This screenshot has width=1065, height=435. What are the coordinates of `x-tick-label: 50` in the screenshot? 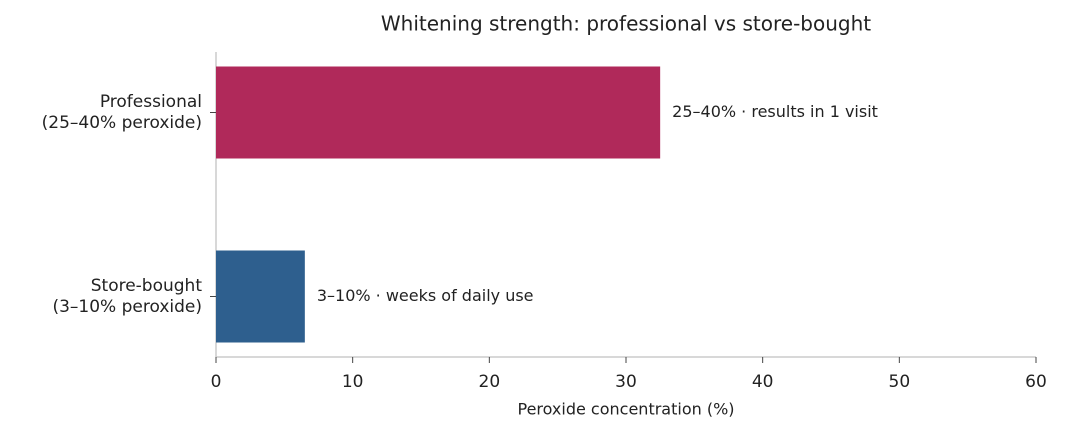 It's located at (900, 382).